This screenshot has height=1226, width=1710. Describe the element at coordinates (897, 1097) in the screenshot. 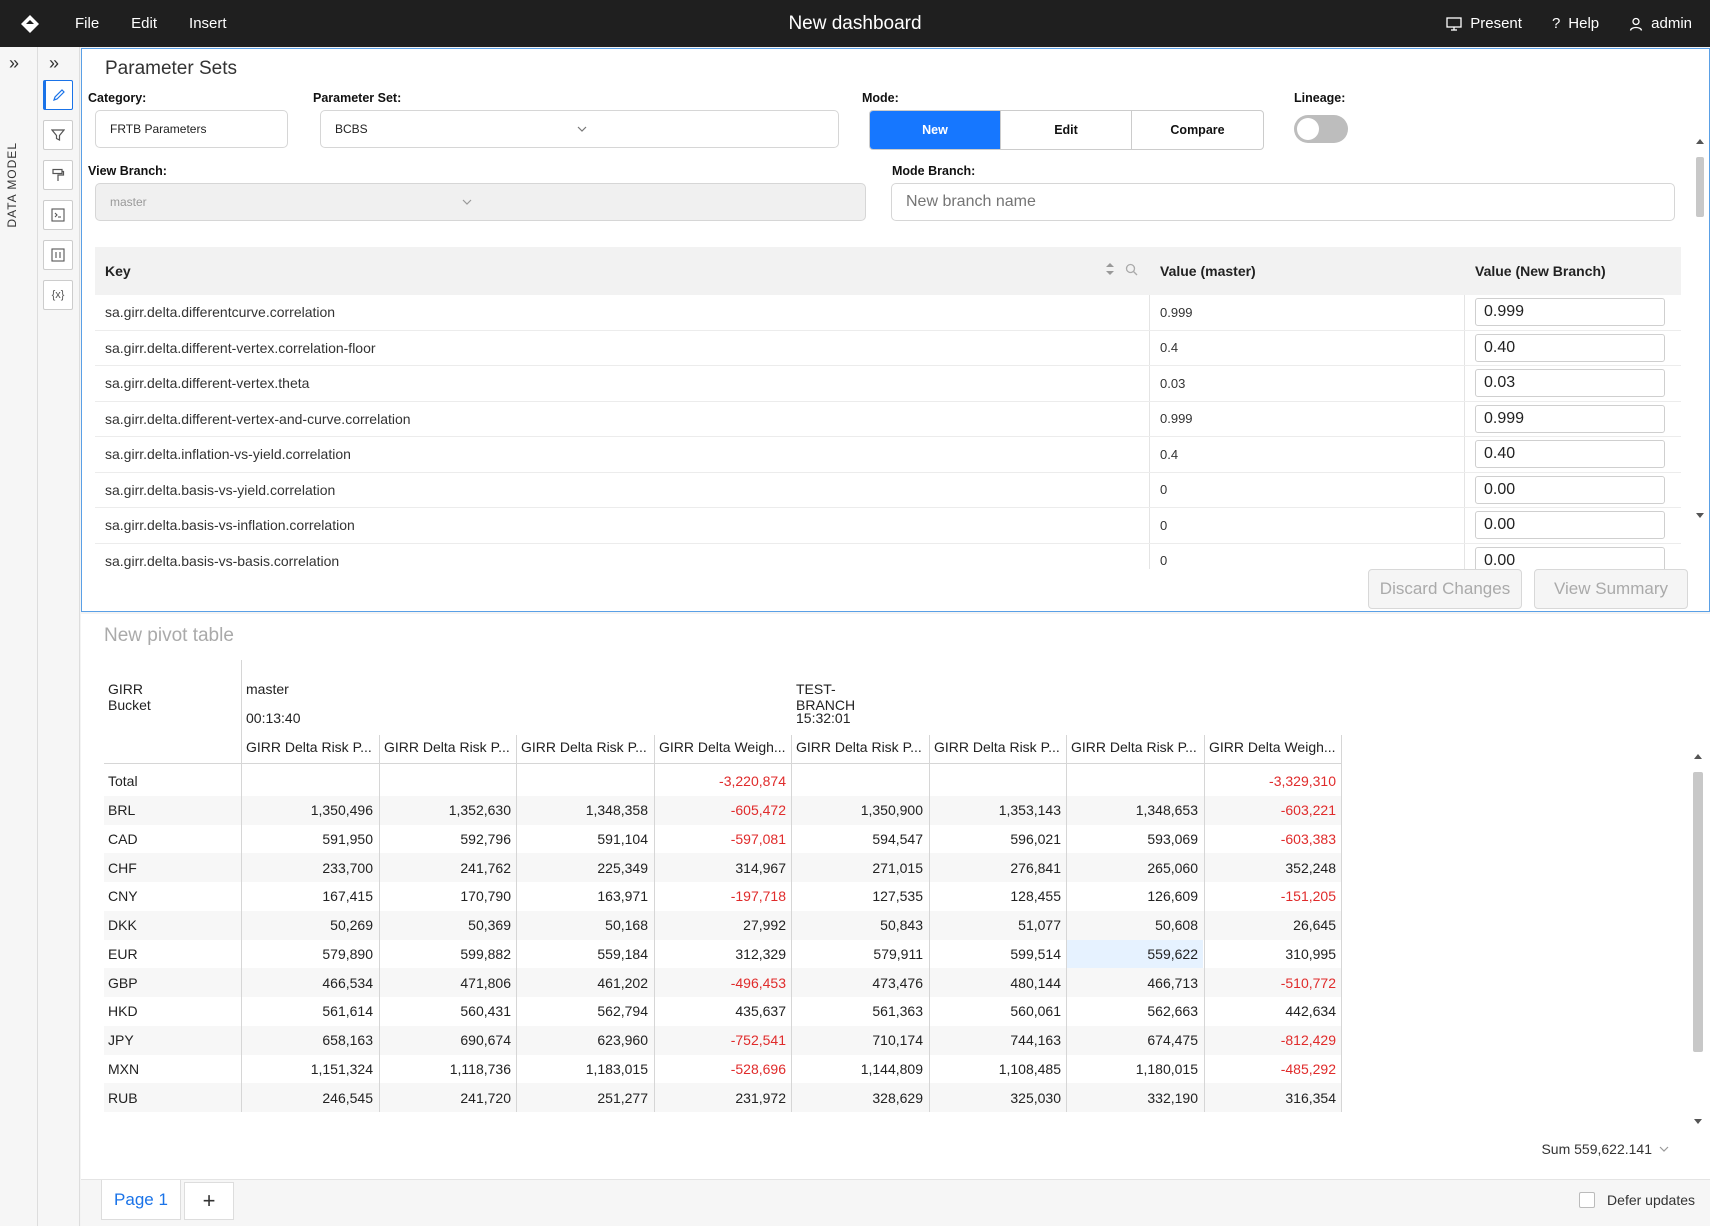

I see `pivot-cell: 328,629` at that location.